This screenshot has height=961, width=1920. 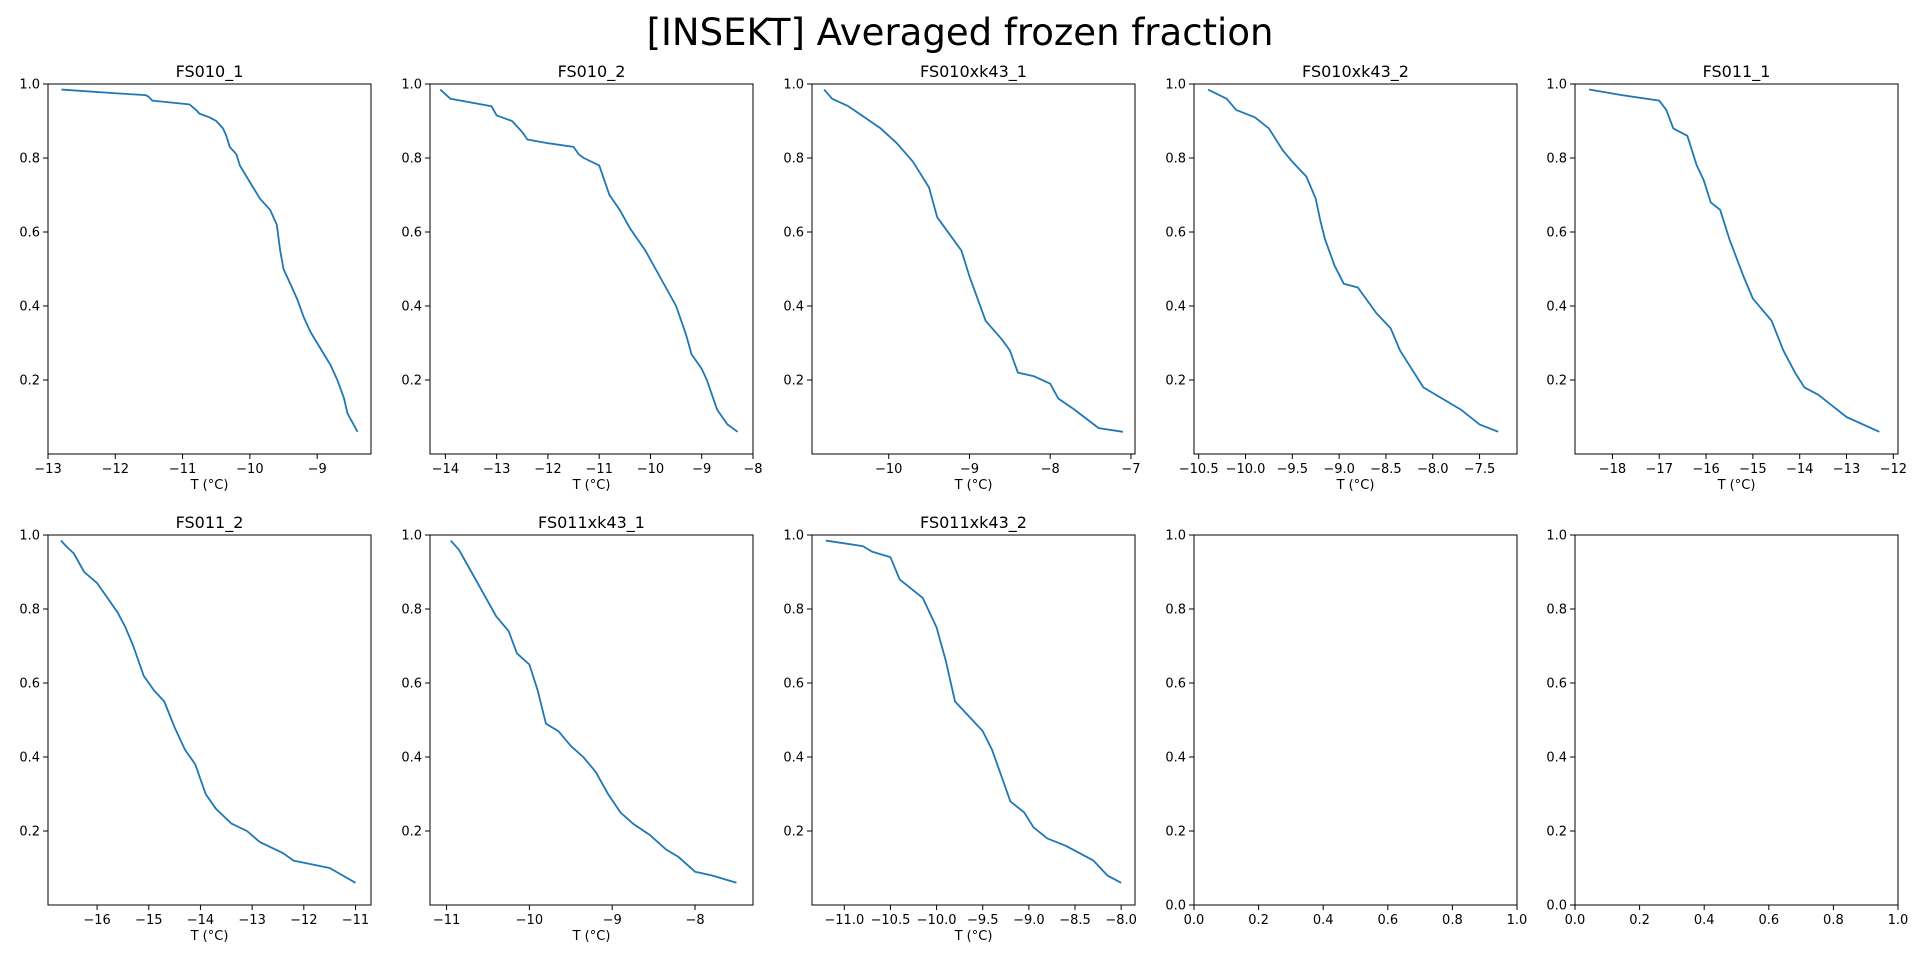 I want to click on subplot-title: FS011_1, so click(x=1737, y=72).